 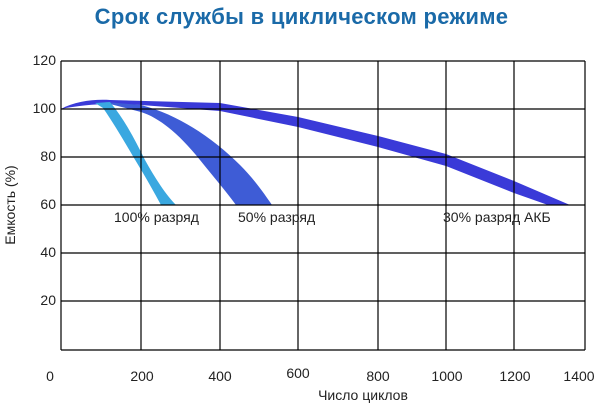 I want to click on label-30-percent: 30% разряд АКБ, so click(x=497, y=217).